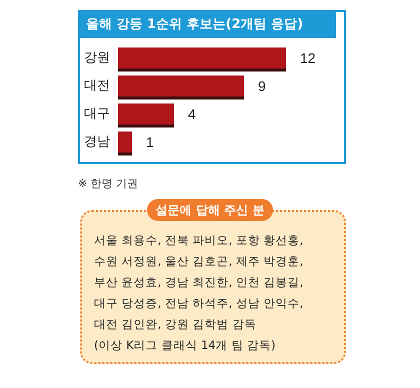  I want to click on y-tick-label: 대구, so click(97, 114).